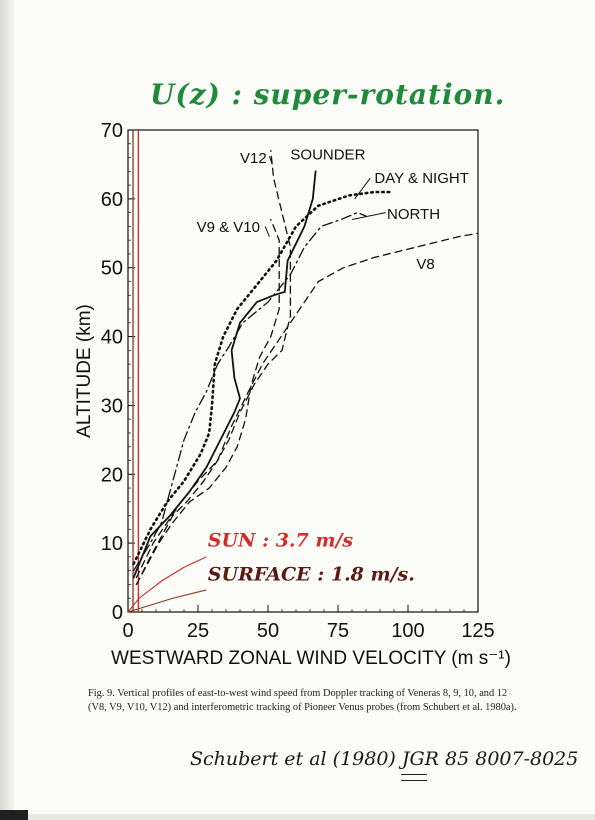 The height and width of the screenshot is (820, 595). I want to click on series-annotation: SOUNDER, so click(327, 155).